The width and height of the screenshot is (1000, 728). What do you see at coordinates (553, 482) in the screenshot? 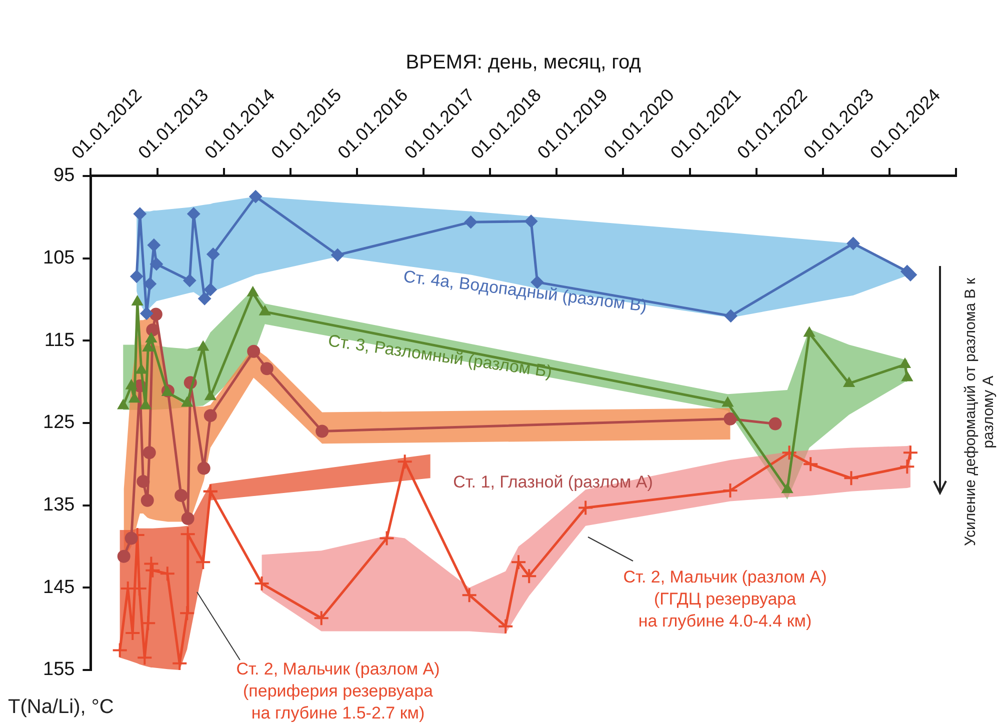
I see `text: Ст. 1, Глазной (разлом А)` at bounding box center [553, 482].